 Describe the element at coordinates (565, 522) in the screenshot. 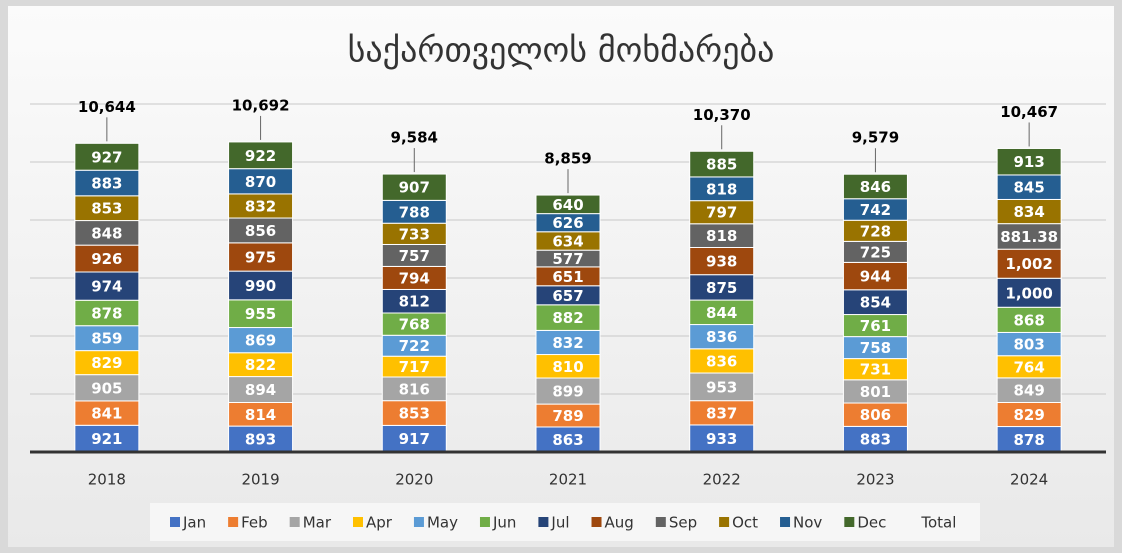

I see `legend-box` at that location.